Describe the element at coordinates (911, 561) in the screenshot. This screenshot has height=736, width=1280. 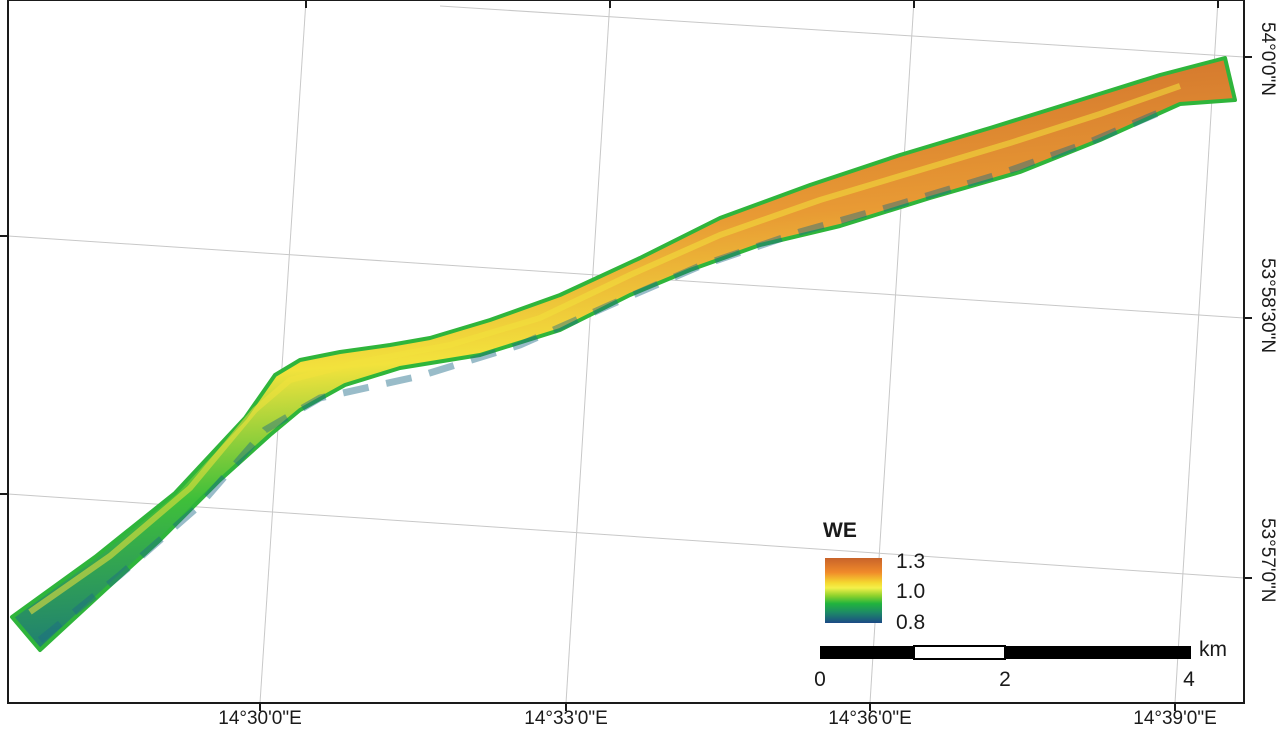
I see `legend-max-label: 1.3` at that location.